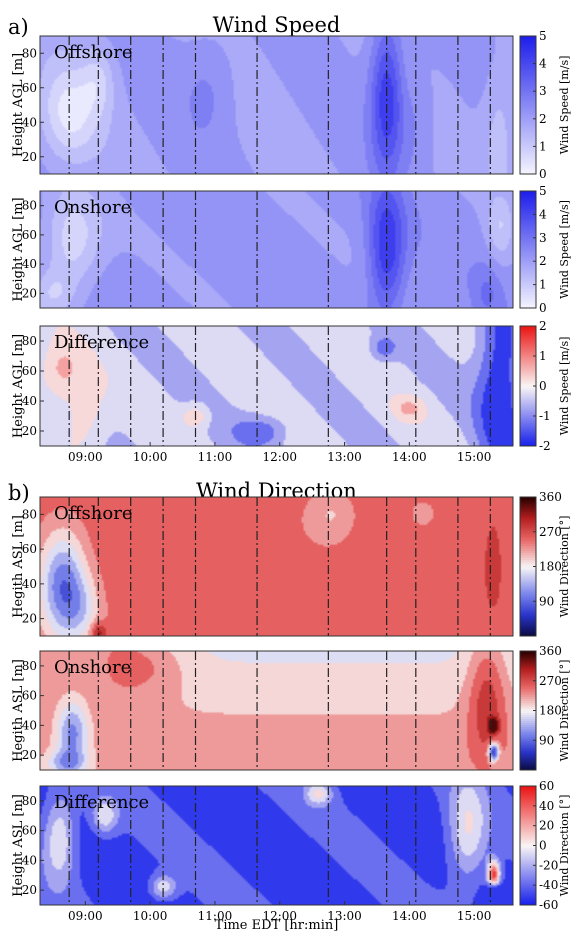  I want to click on ylabel: Height AGL [m], so click(18, 105).